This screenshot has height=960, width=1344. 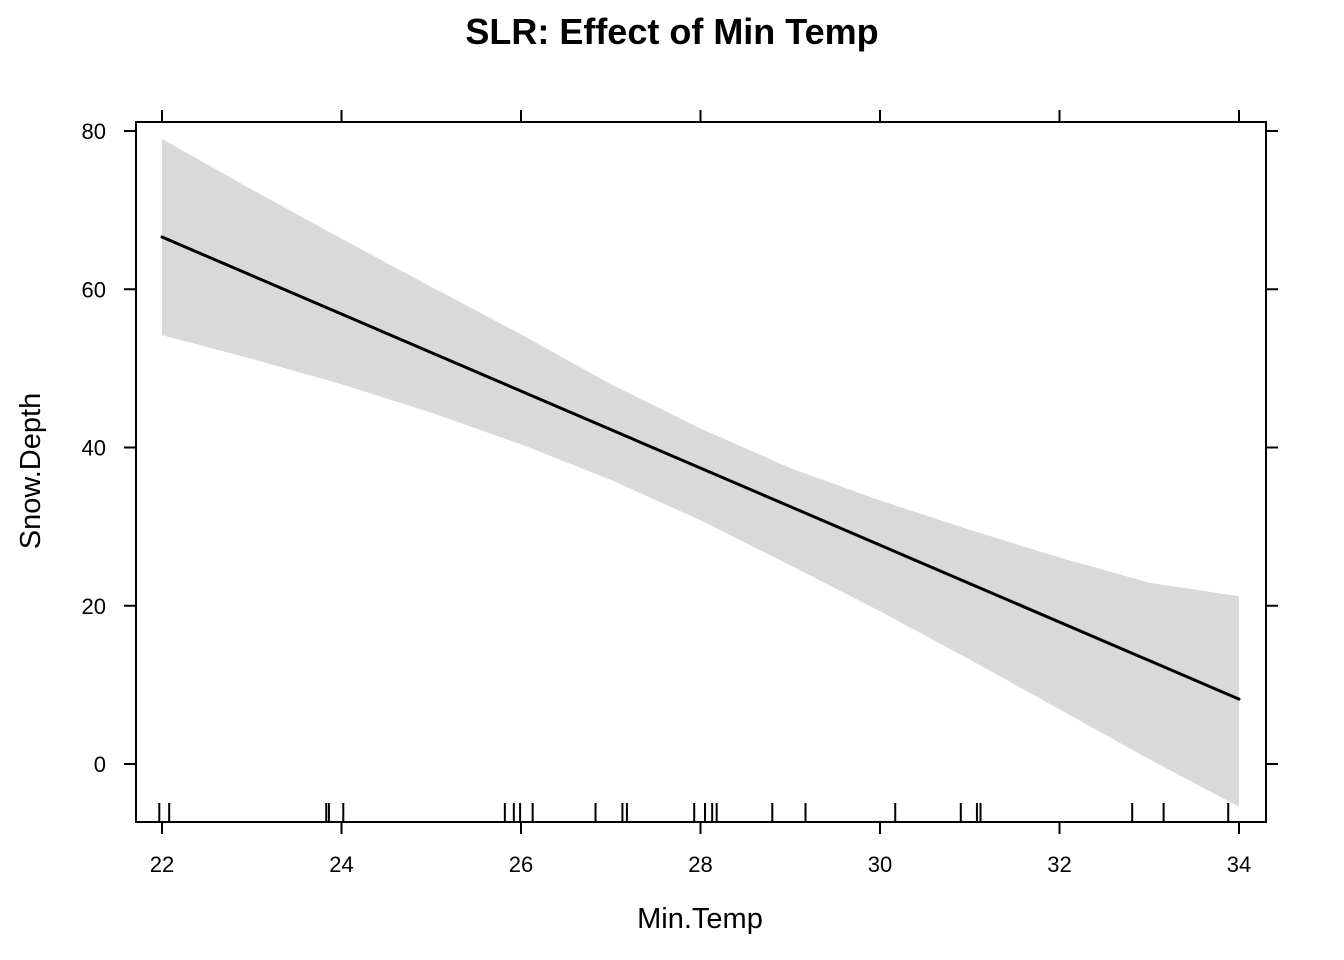 What do you see at coordinates (162, 864) in the screenshot?
I see `x-tick-label: 22` at bounding box center [162, 864].